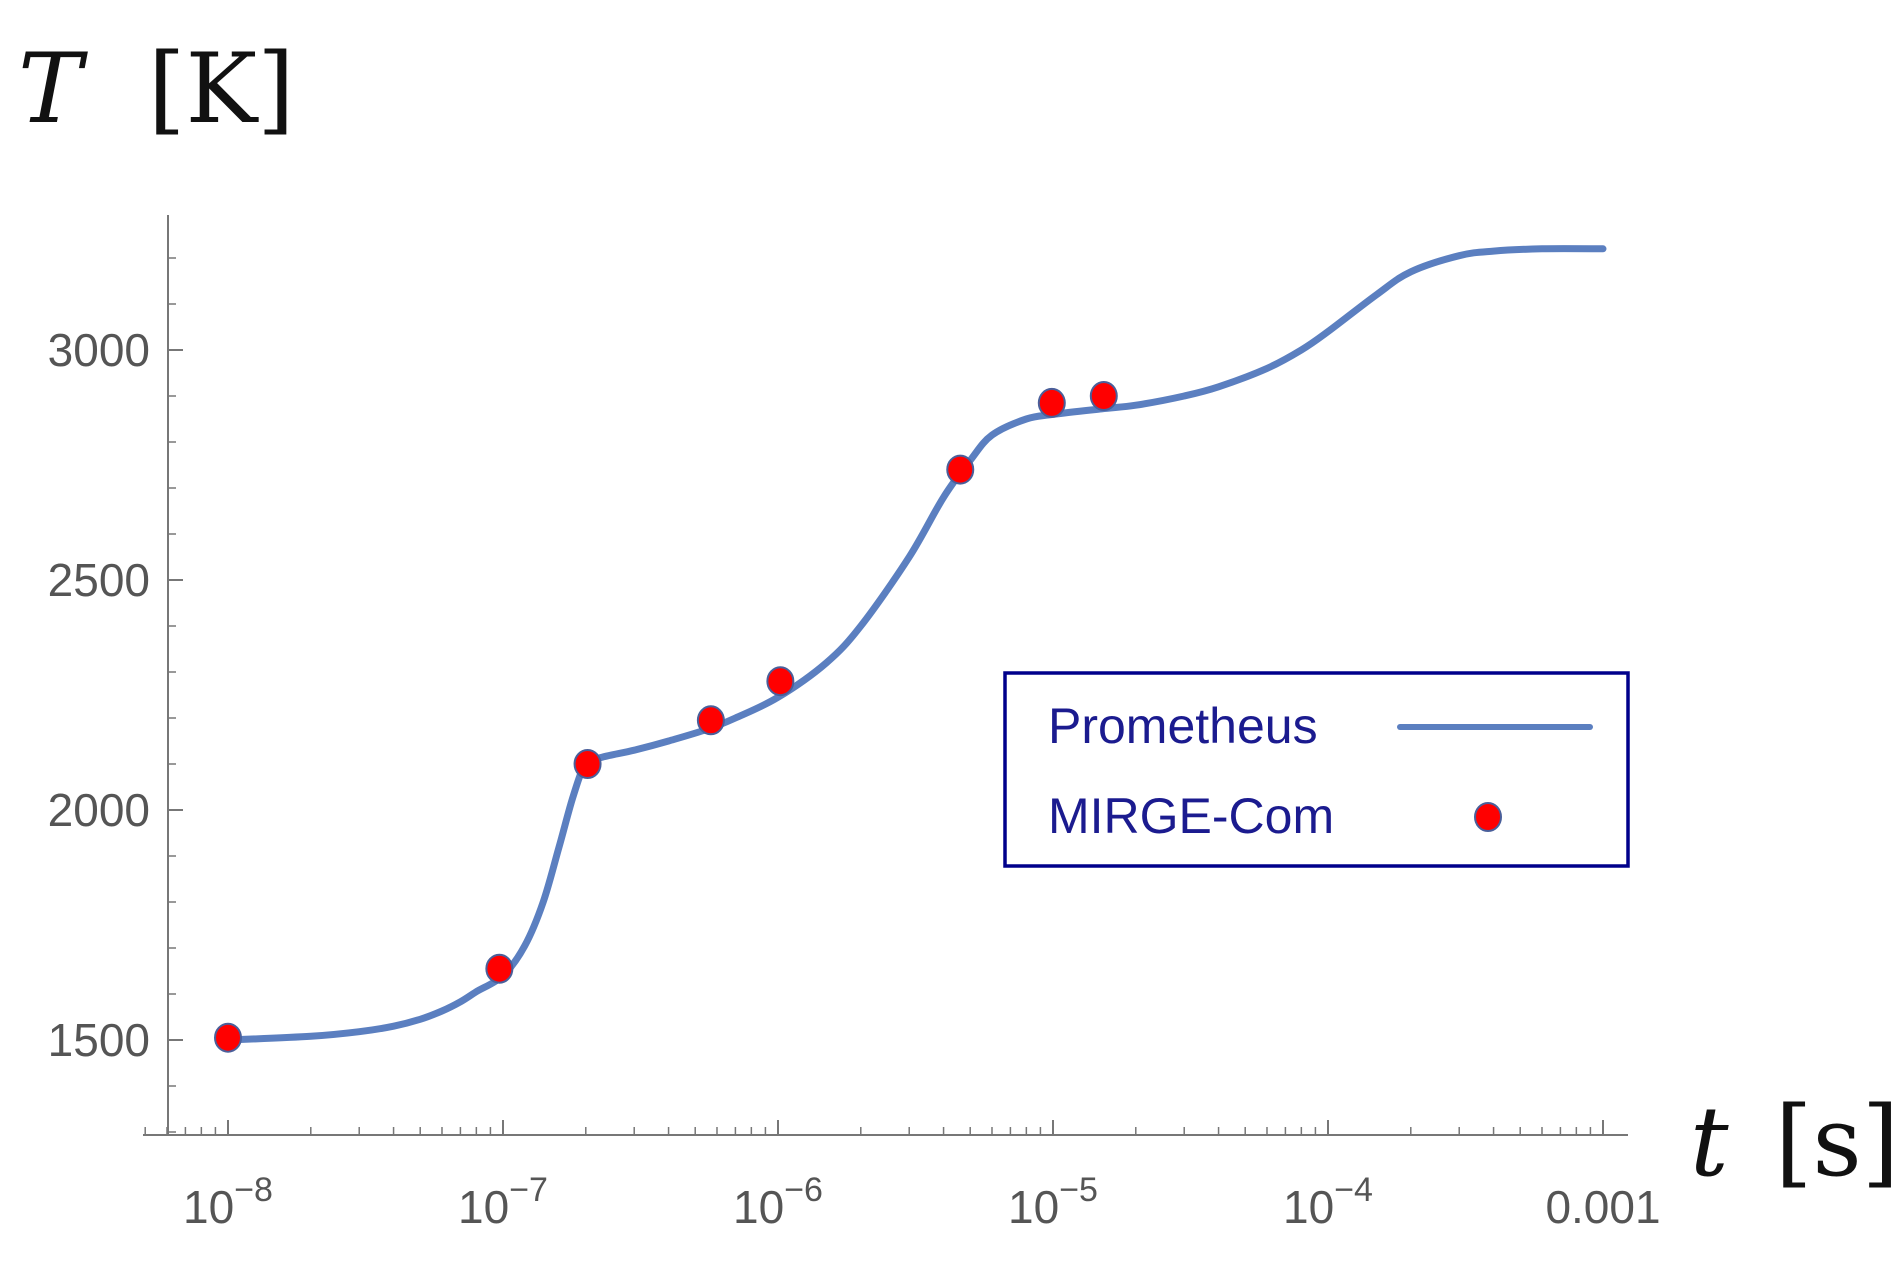  Describe the element at coordinates (1833, 1142) in the screenshot. I see `x-axis-title-unit: [s]` at that location.